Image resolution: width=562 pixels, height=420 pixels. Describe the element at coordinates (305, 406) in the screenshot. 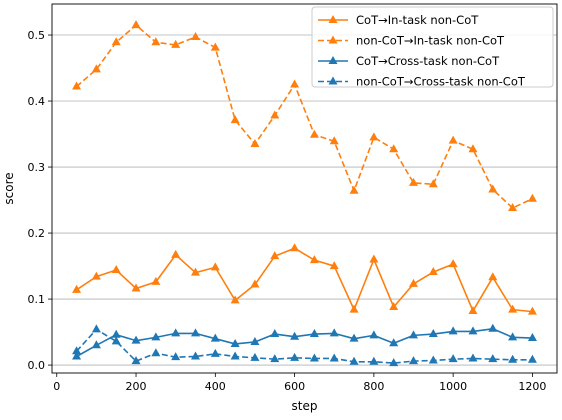

I see `x-axis-label: step` at that location.